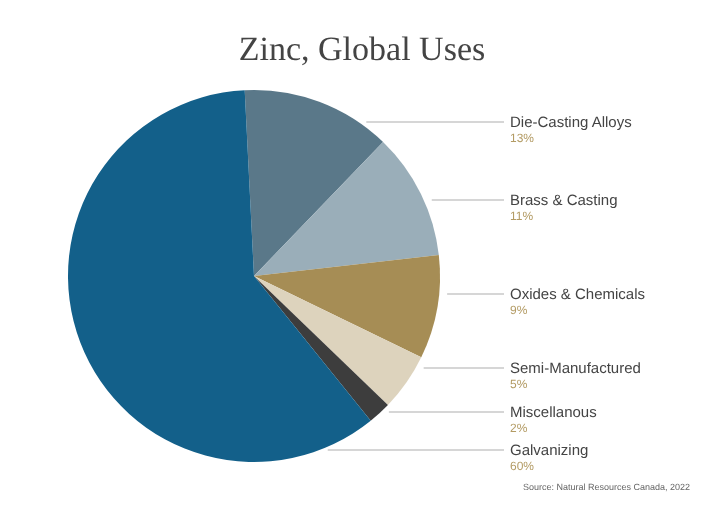  I want to click on chart-title: Zinc, Global Uses, so click(362, 49).